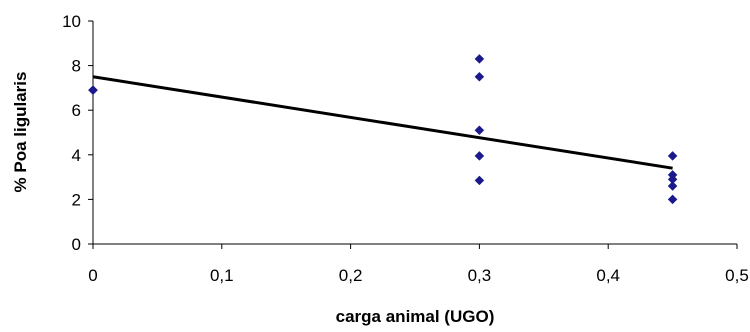  I want to click on y-tick-label: 8, so click(76, 66).